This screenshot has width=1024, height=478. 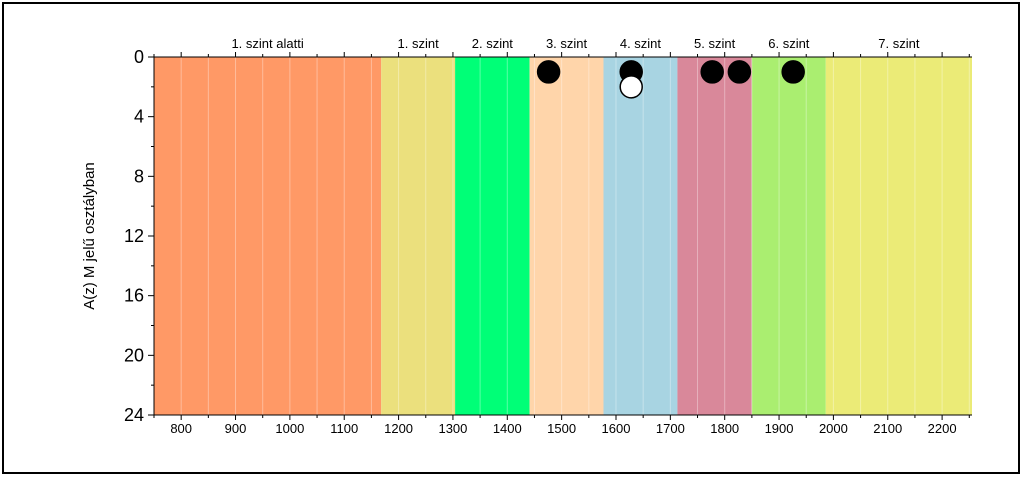 I want to click on x-tick-label: 1900, so click(x=779, y=428).